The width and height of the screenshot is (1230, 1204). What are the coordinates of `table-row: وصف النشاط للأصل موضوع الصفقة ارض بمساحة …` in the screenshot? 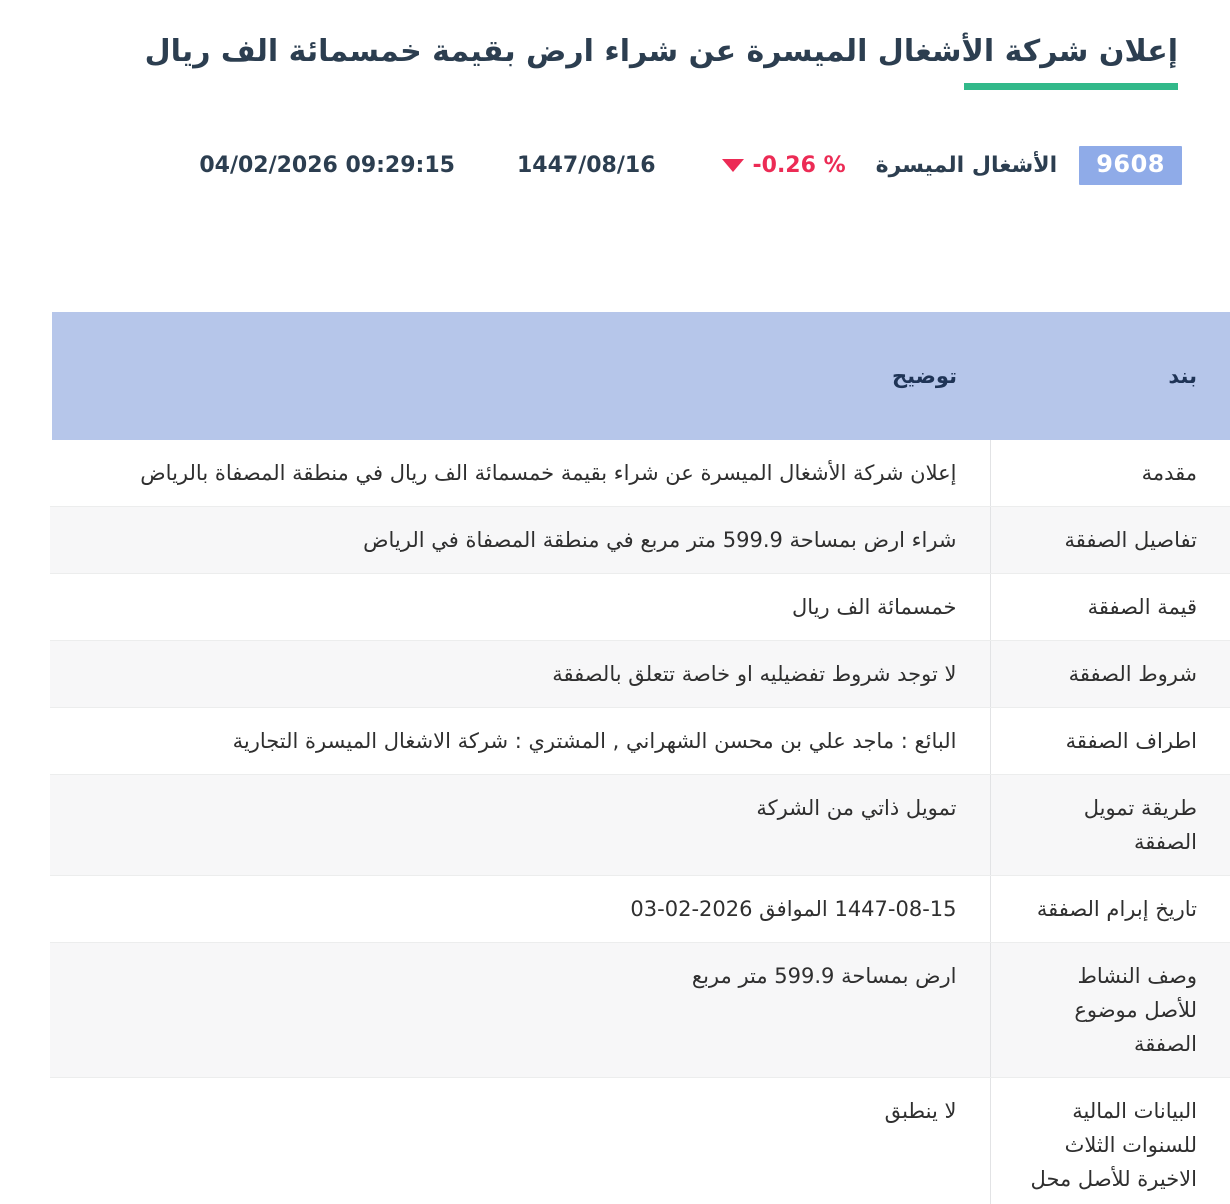 It's located at (640, 1010).